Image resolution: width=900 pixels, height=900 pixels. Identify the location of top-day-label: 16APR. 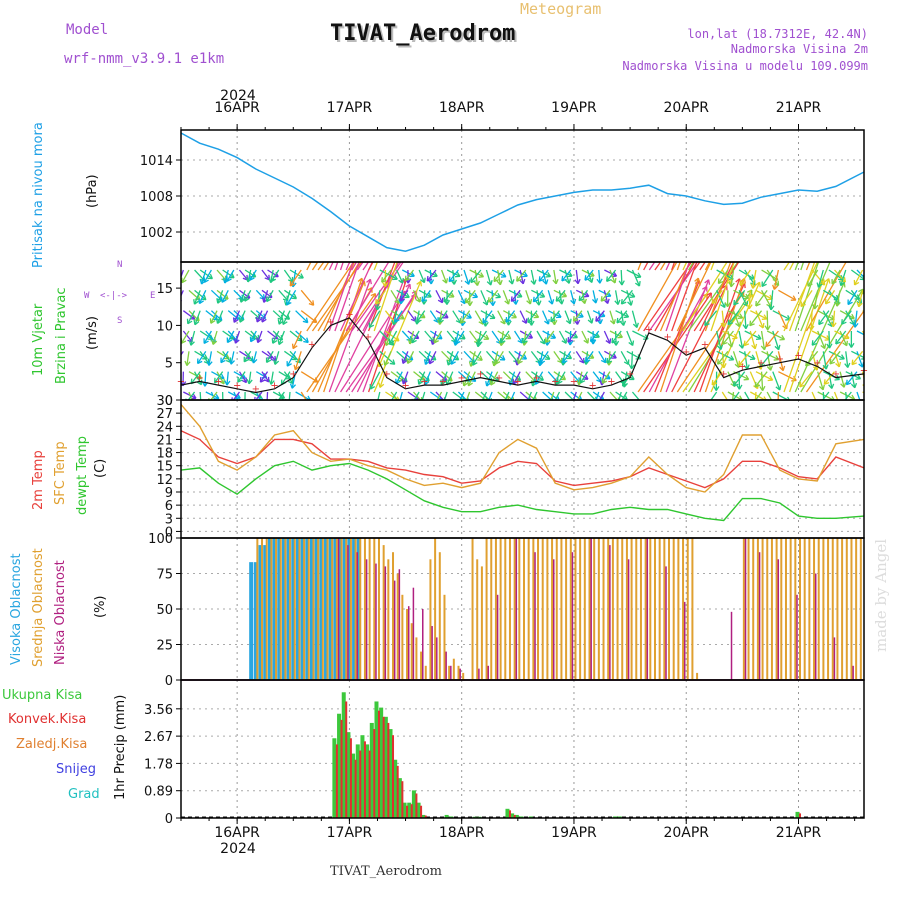
(237, 108).